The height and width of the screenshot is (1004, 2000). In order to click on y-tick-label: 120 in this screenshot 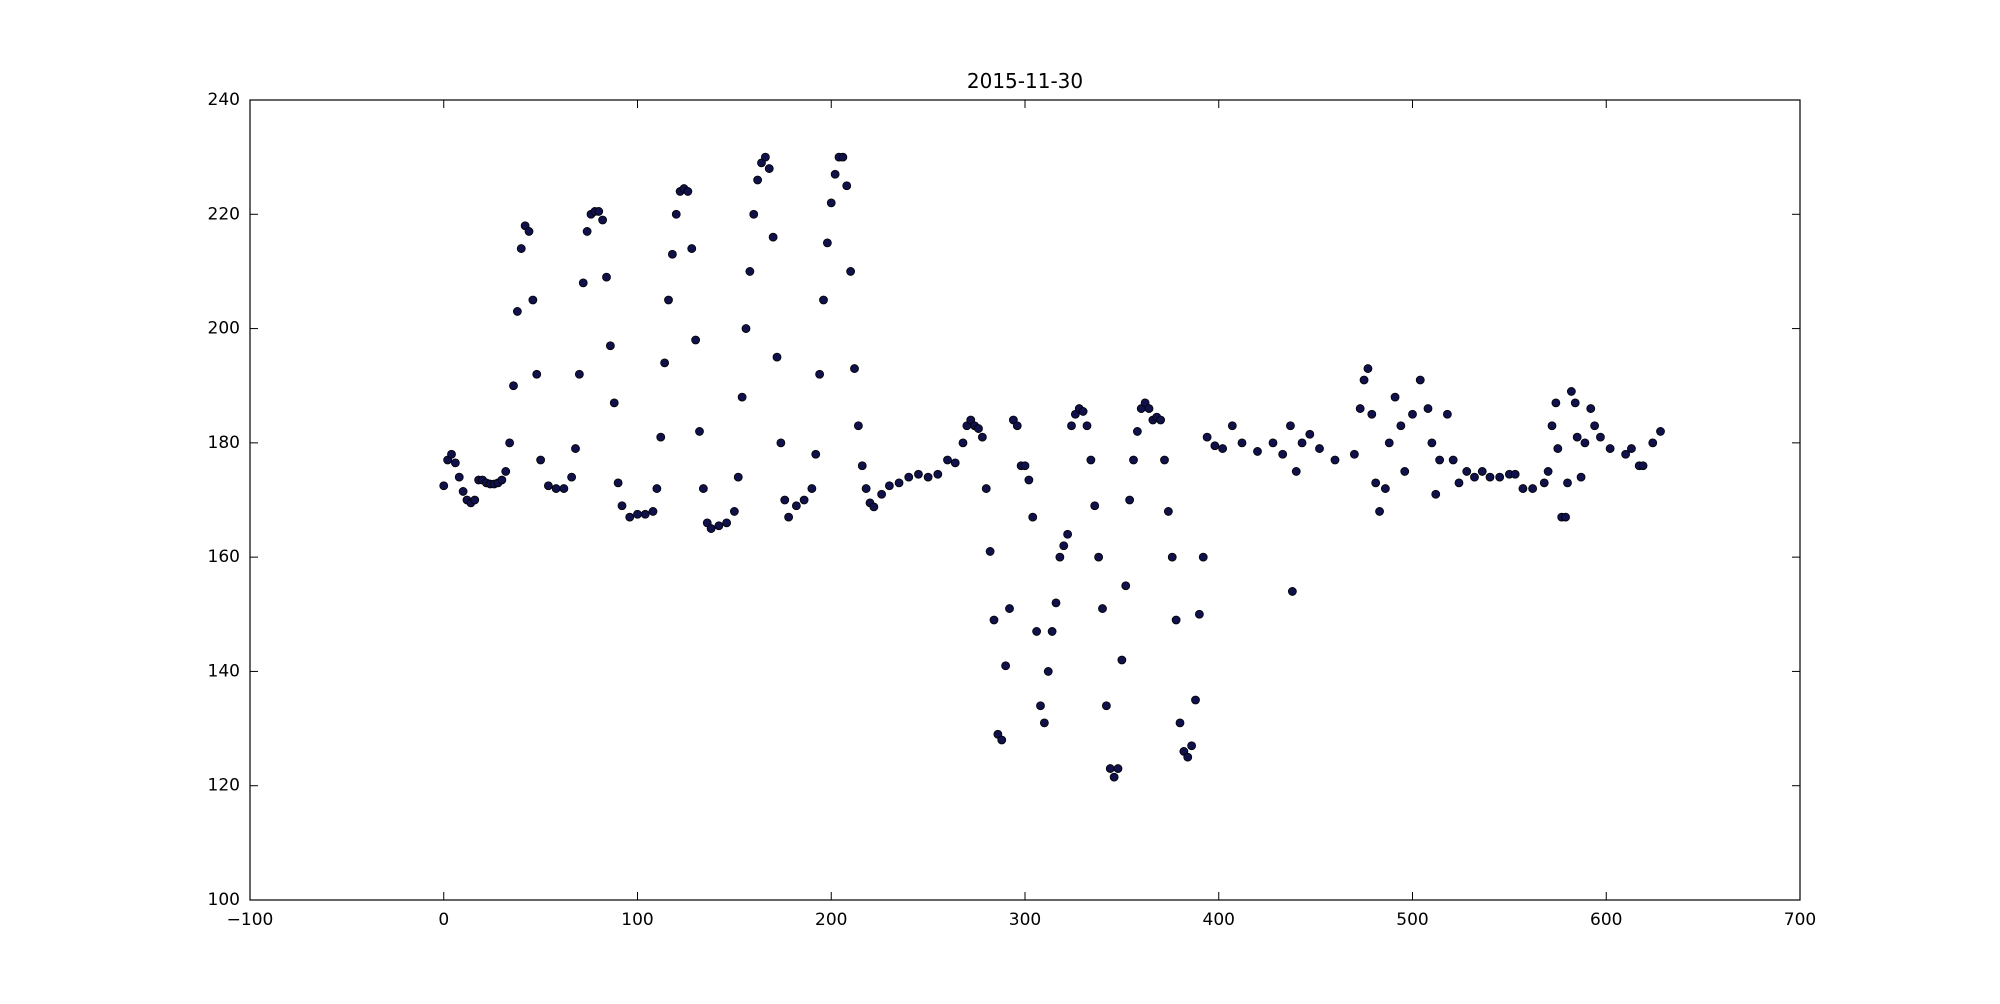, I will do `click(224, 786)`.